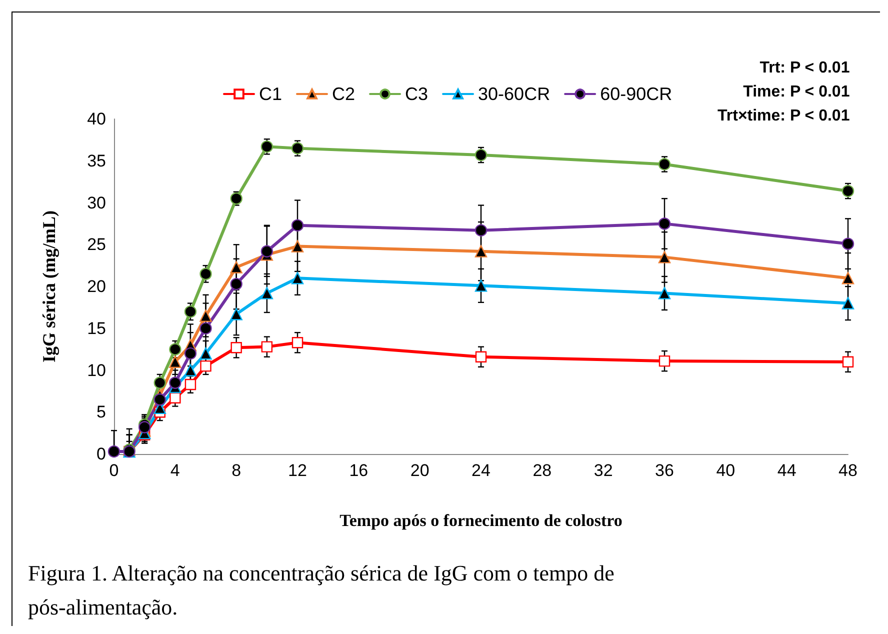  I want to click on x-axis-title: Tempo após o fornecimento de colostro, so click(481, 520).